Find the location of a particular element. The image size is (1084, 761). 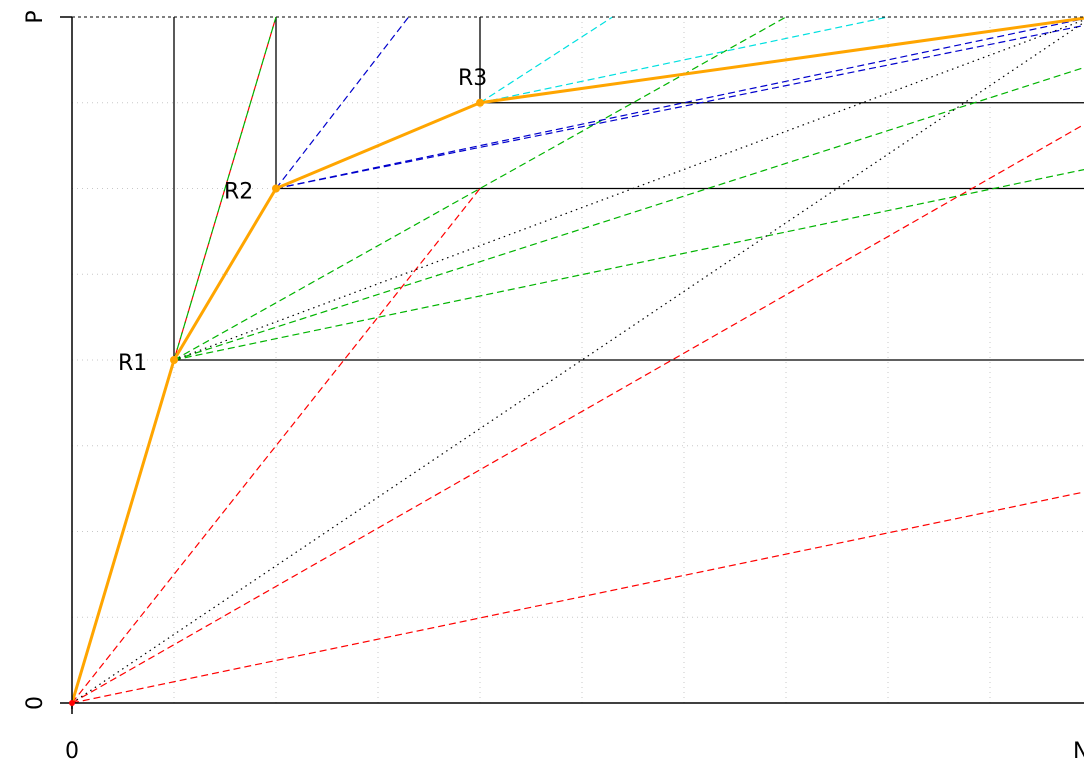

point-r3-label: R3 is located at coordinates (472, 78).